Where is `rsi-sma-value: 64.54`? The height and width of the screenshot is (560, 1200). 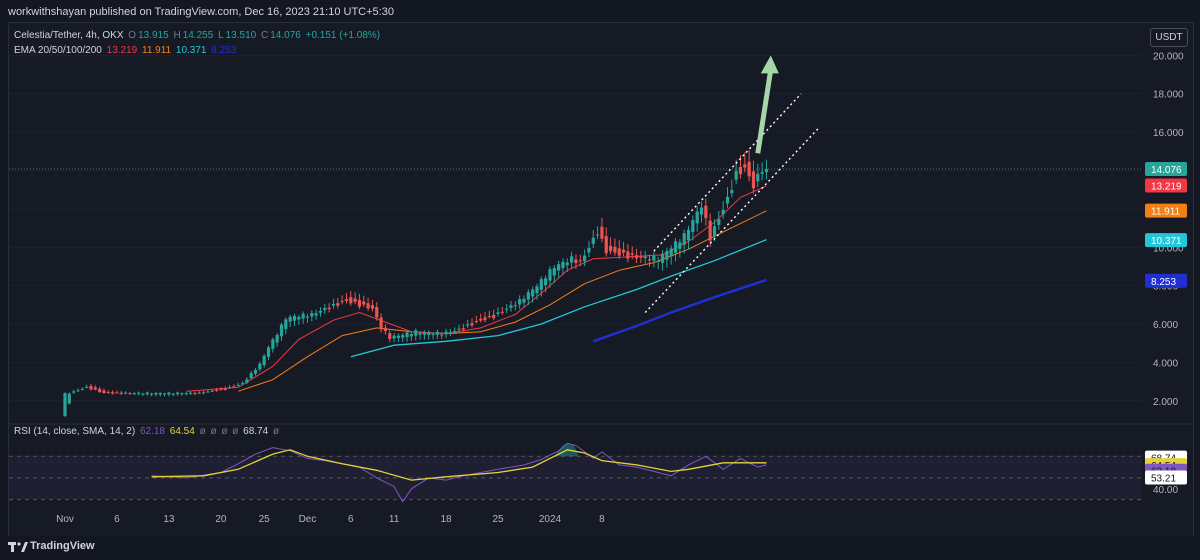
rsi-sma-value: 64.54 is located at coordinates (182, 431).